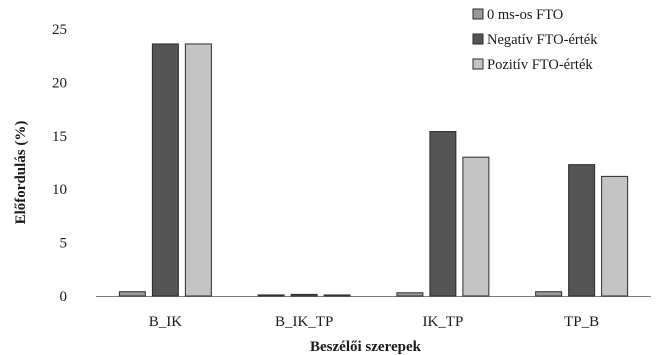  What do you see at coordinates (59, 137) in the screenshot?
I see `y-tick-label: 15` at bounding box center [59, 137].